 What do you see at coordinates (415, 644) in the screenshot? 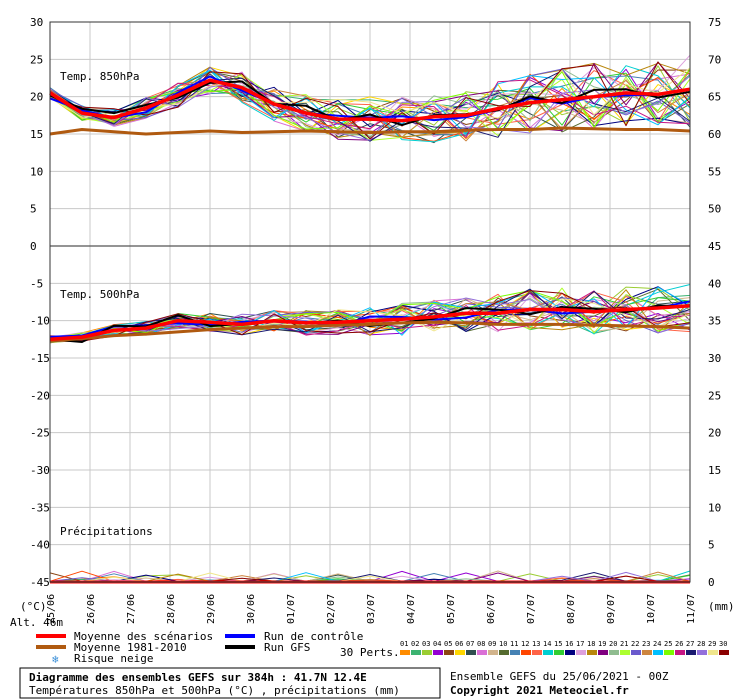
I see `pert-label: 02` at bounding box center [415, 644].